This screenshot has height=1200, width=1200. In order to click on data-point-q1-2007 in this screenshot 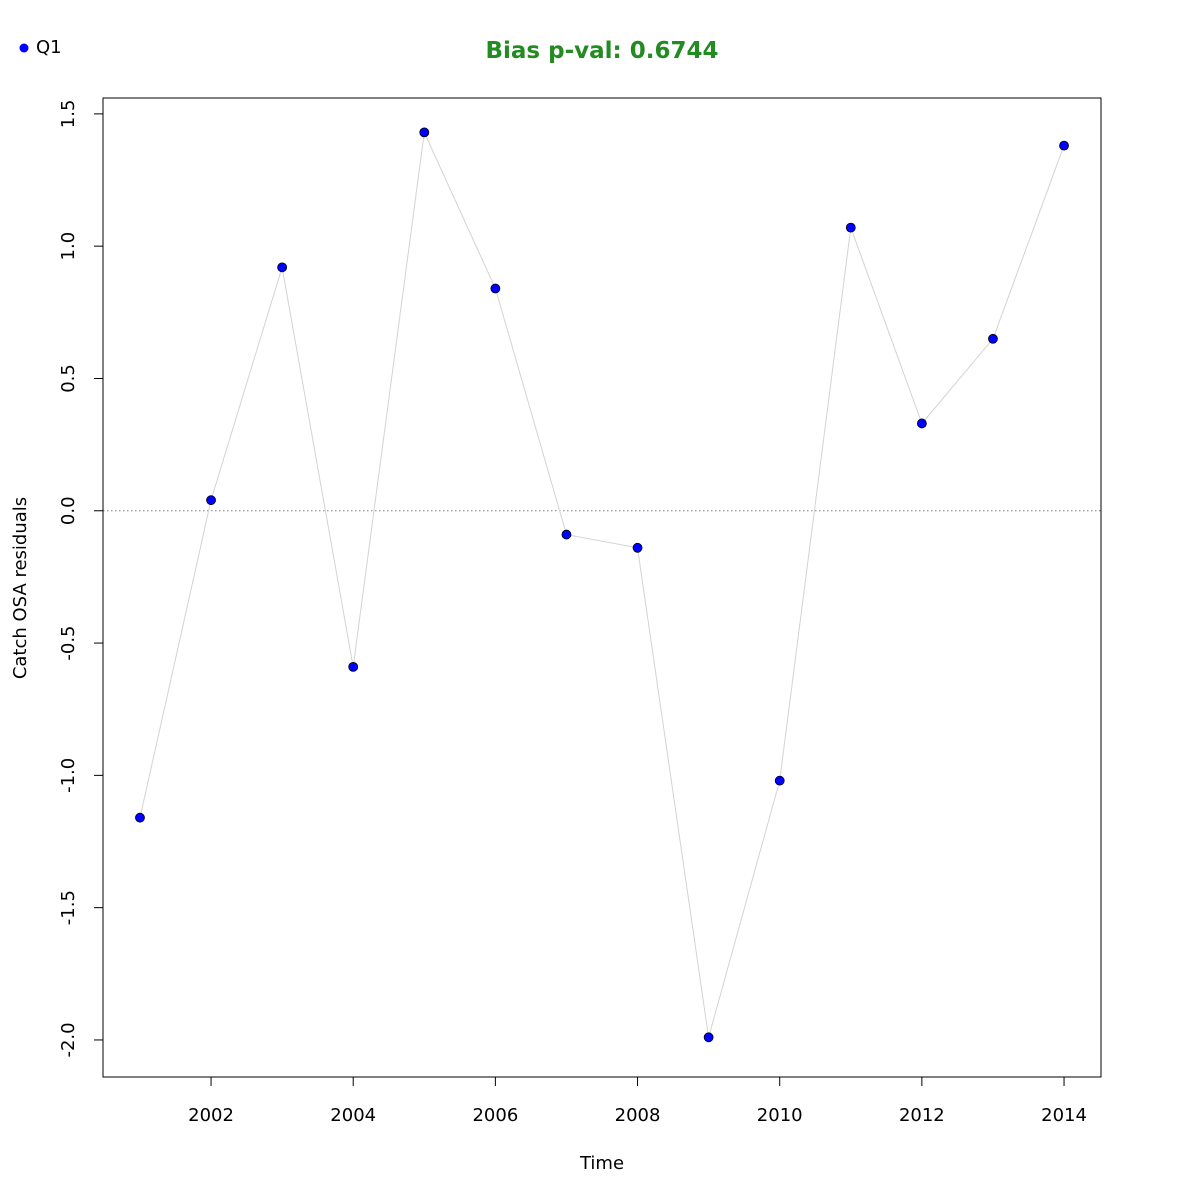, I will do `click(566, 534)`.